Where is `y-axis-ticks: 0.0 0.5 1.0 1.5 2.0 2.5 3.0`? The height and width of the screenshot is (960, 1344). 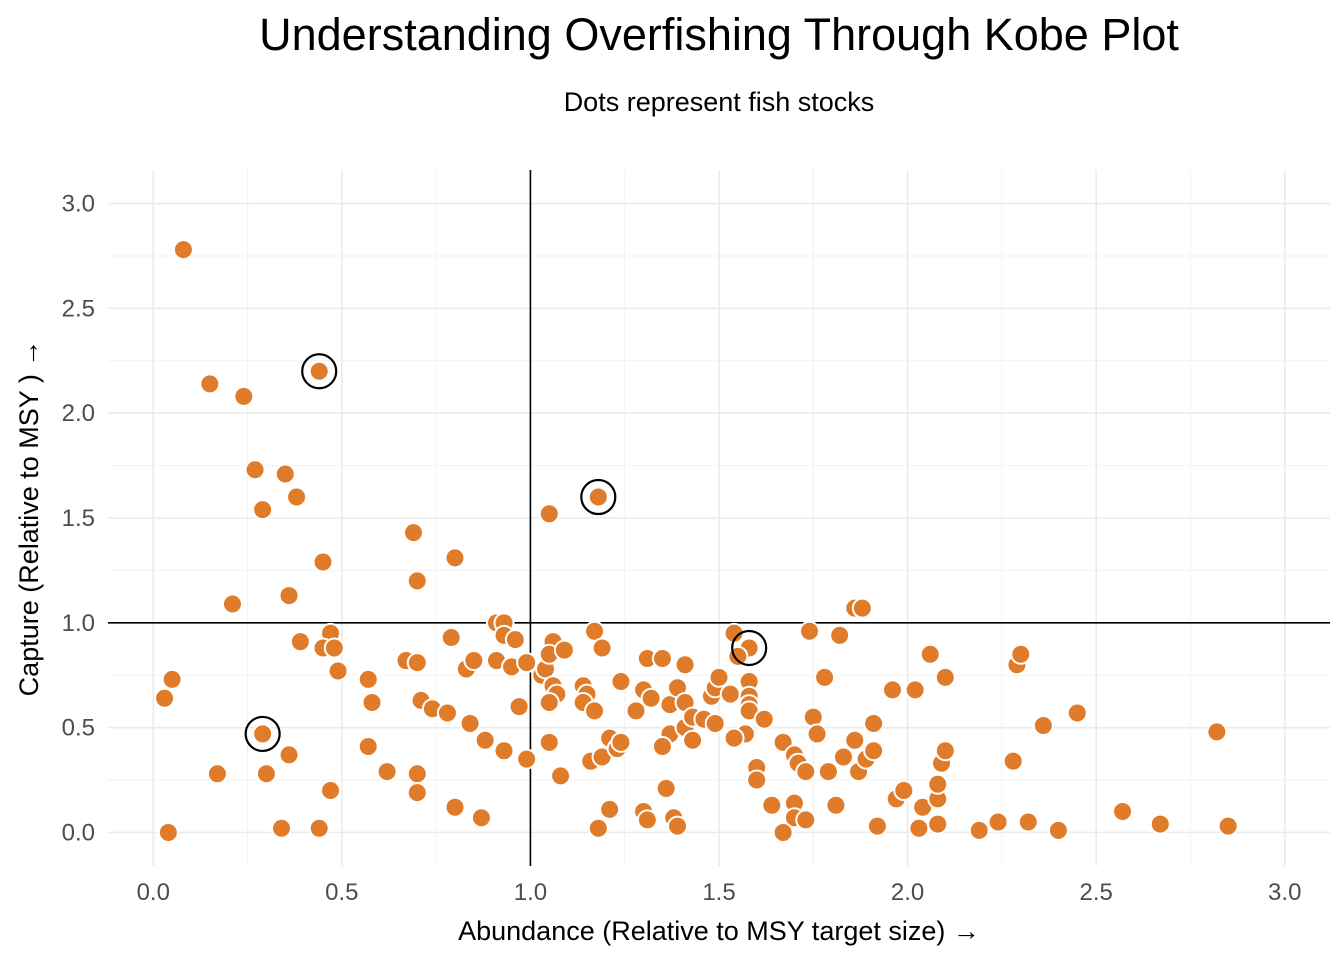 y-axis-ticks: 0.0 0.5 1.0 1.5 2.0 2.5 3.0 is located at coordinates (78, 519).